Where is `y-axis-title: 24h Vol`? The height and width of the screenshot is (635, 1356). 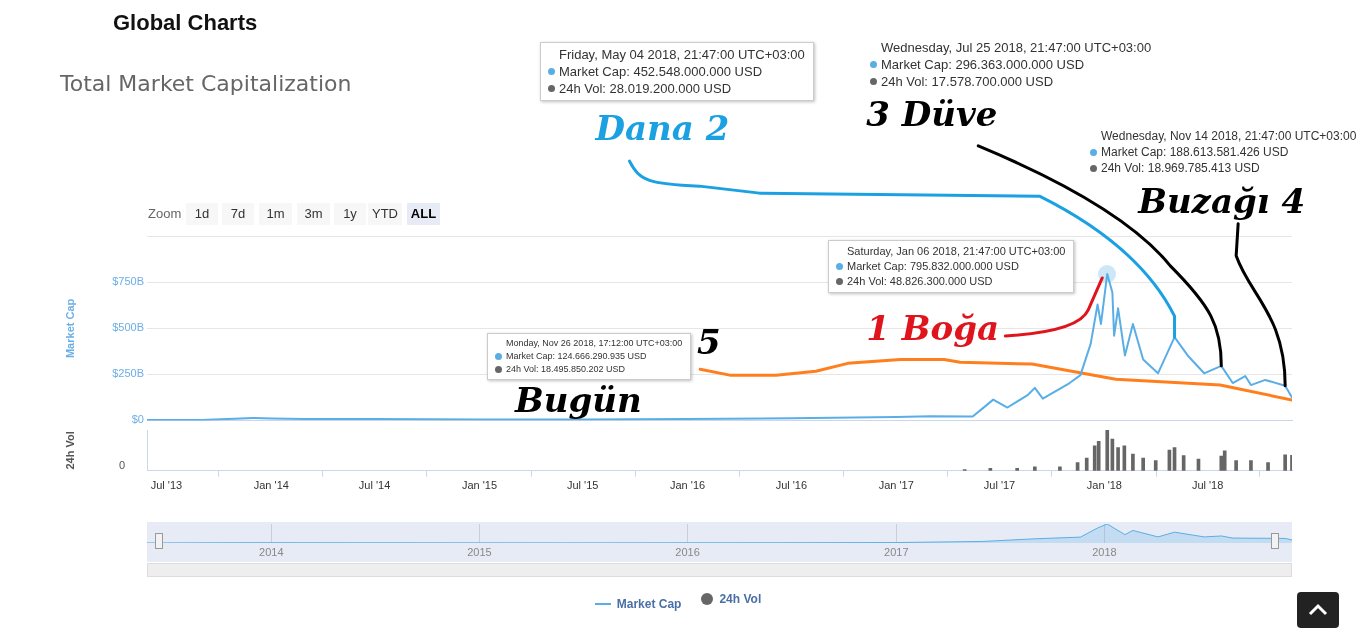 y-axis-title: 24h Vol is located at coordinates (69, 450).